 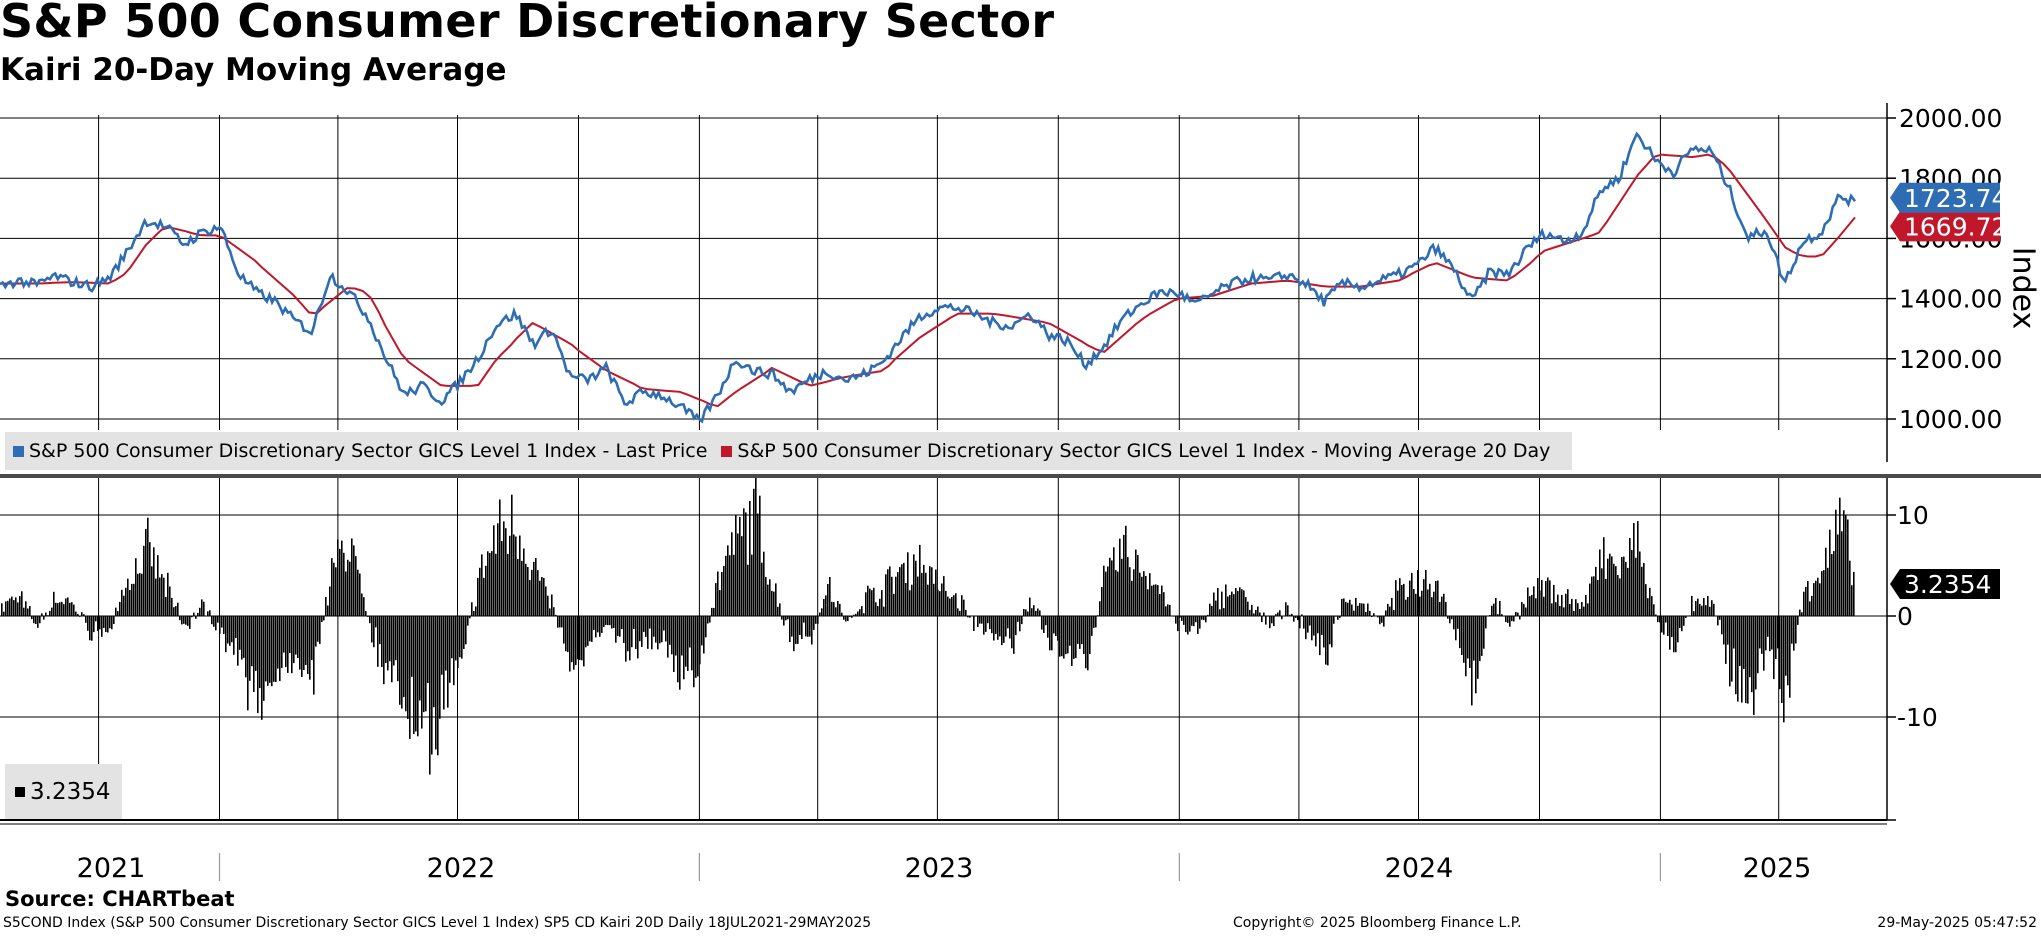 What do you see at coordinates (1945, 226) in the screenshot?
I see `last-tag-ma-shape` at bounding box center [1945, 226].